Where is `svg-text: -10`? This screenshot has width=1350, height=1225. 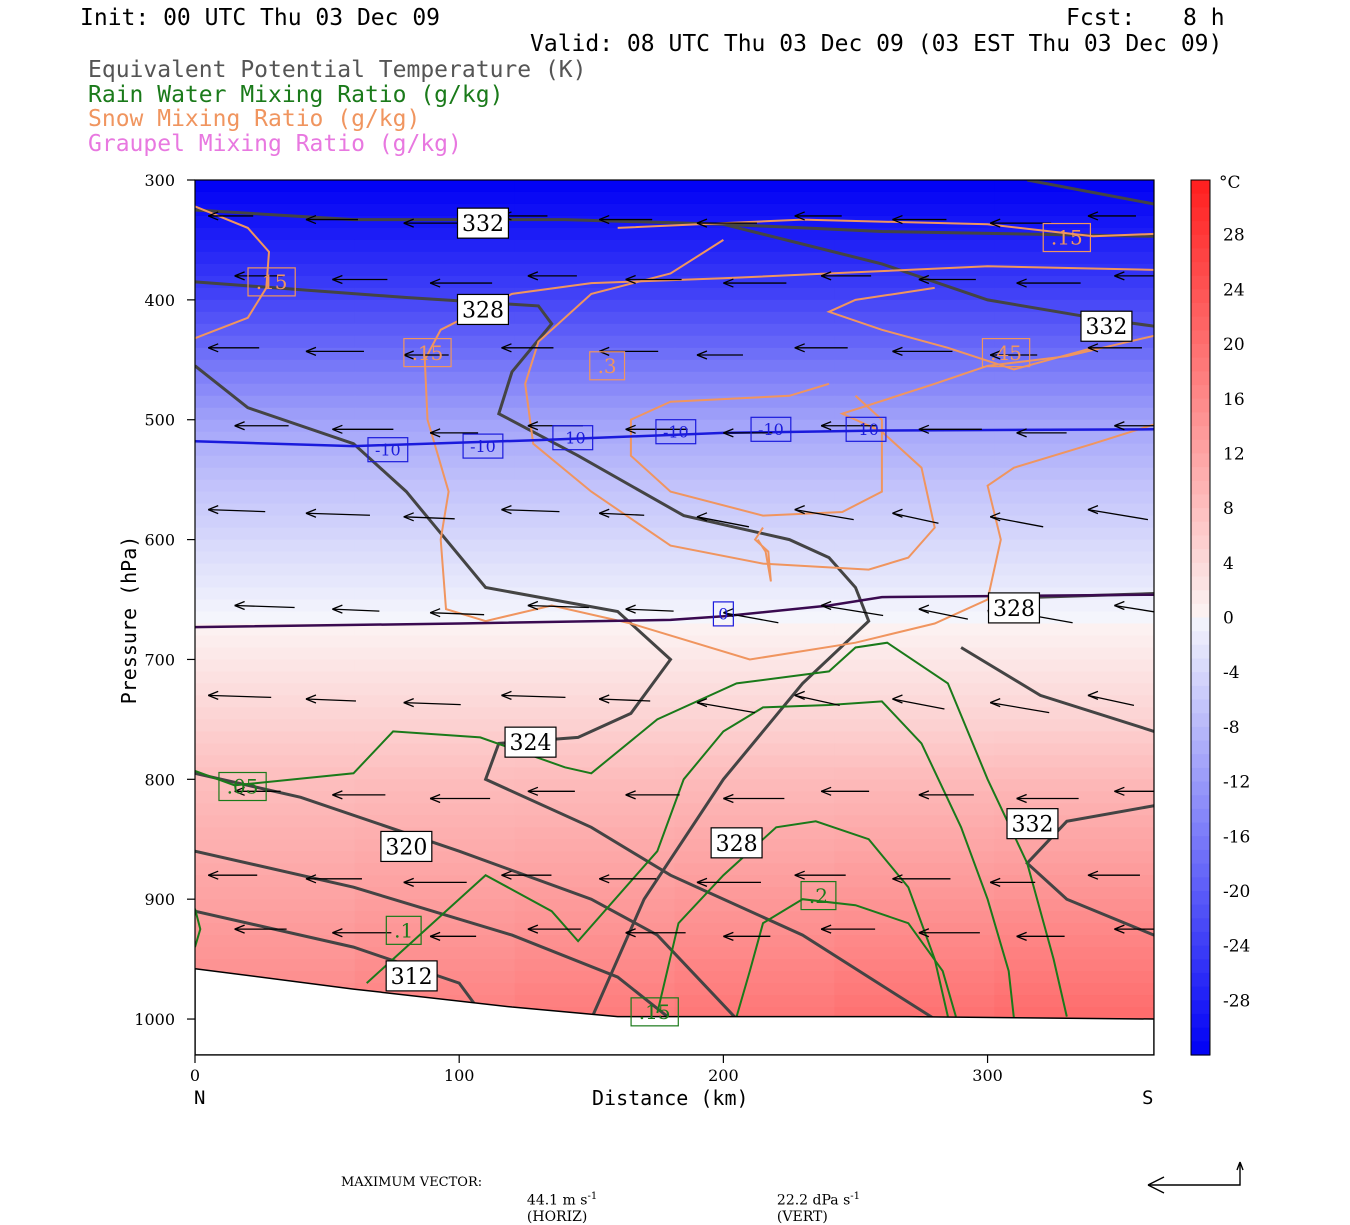
svg-text: -10 is located at coordinates (388, 449).